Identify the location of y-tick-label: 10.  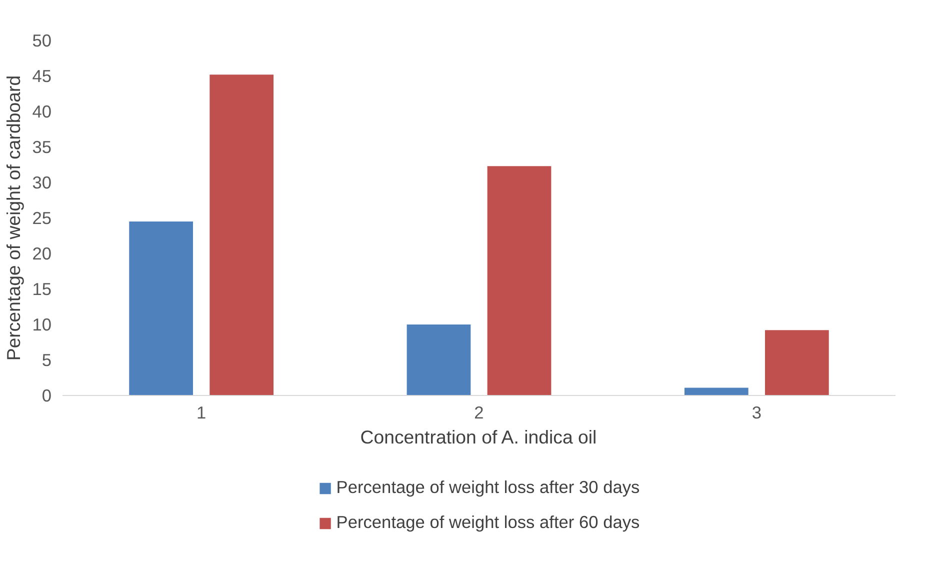
(42, 324).